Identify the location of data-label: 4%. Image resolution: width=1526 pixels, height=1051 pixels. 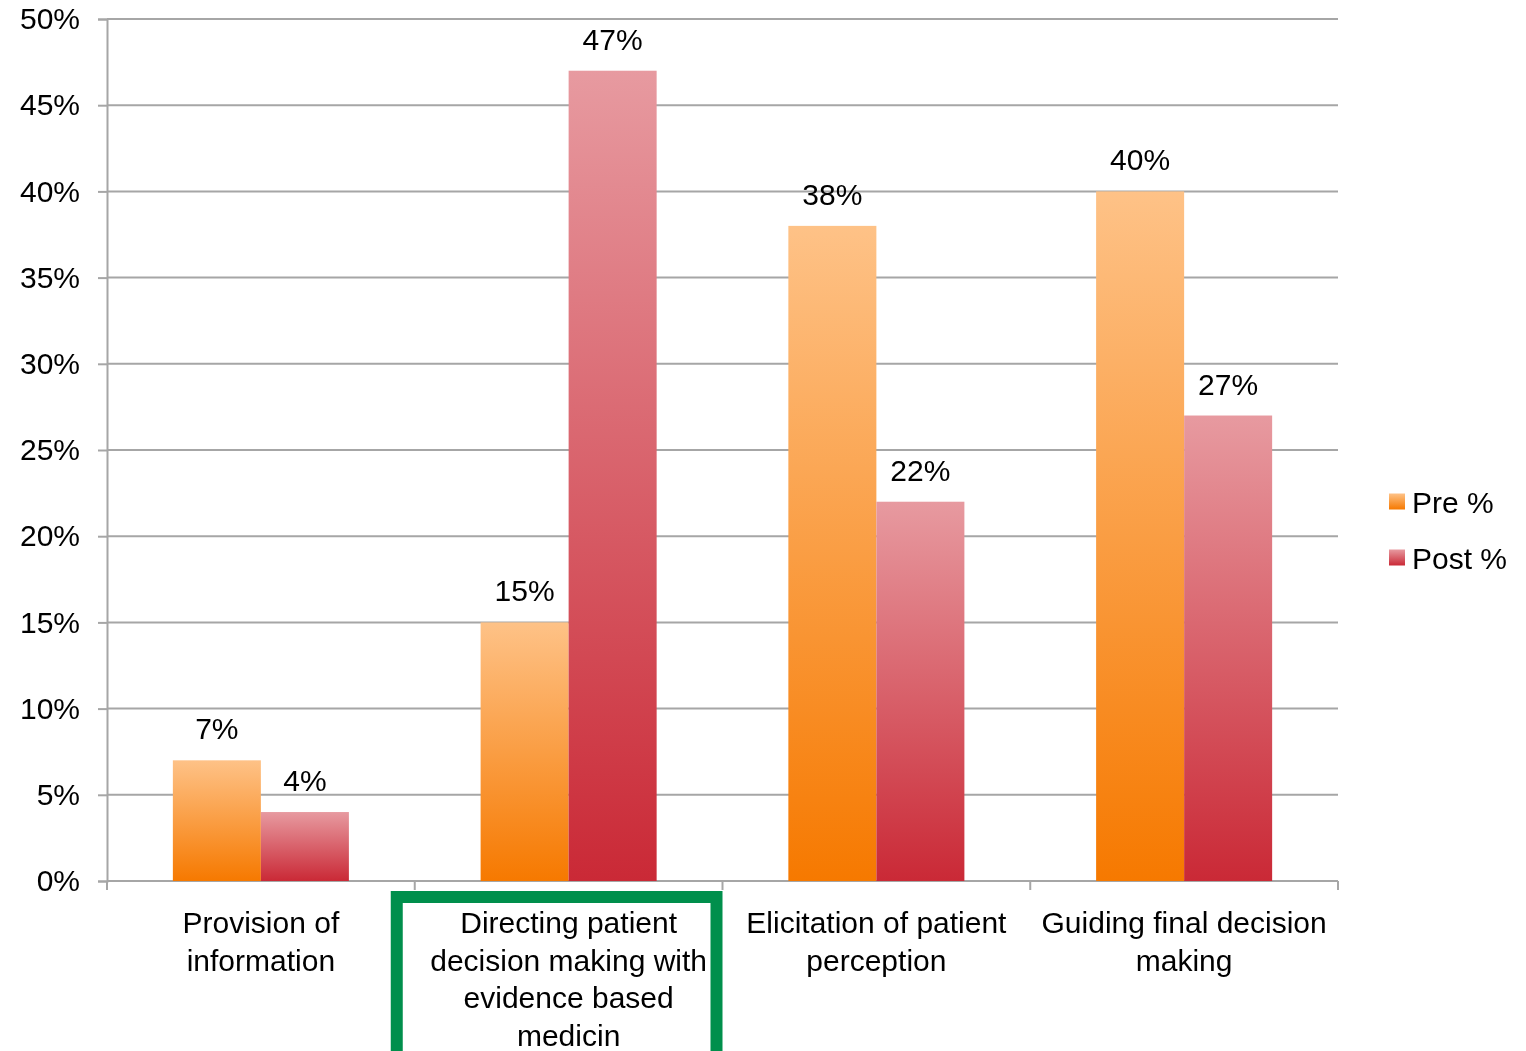
(305, 781).